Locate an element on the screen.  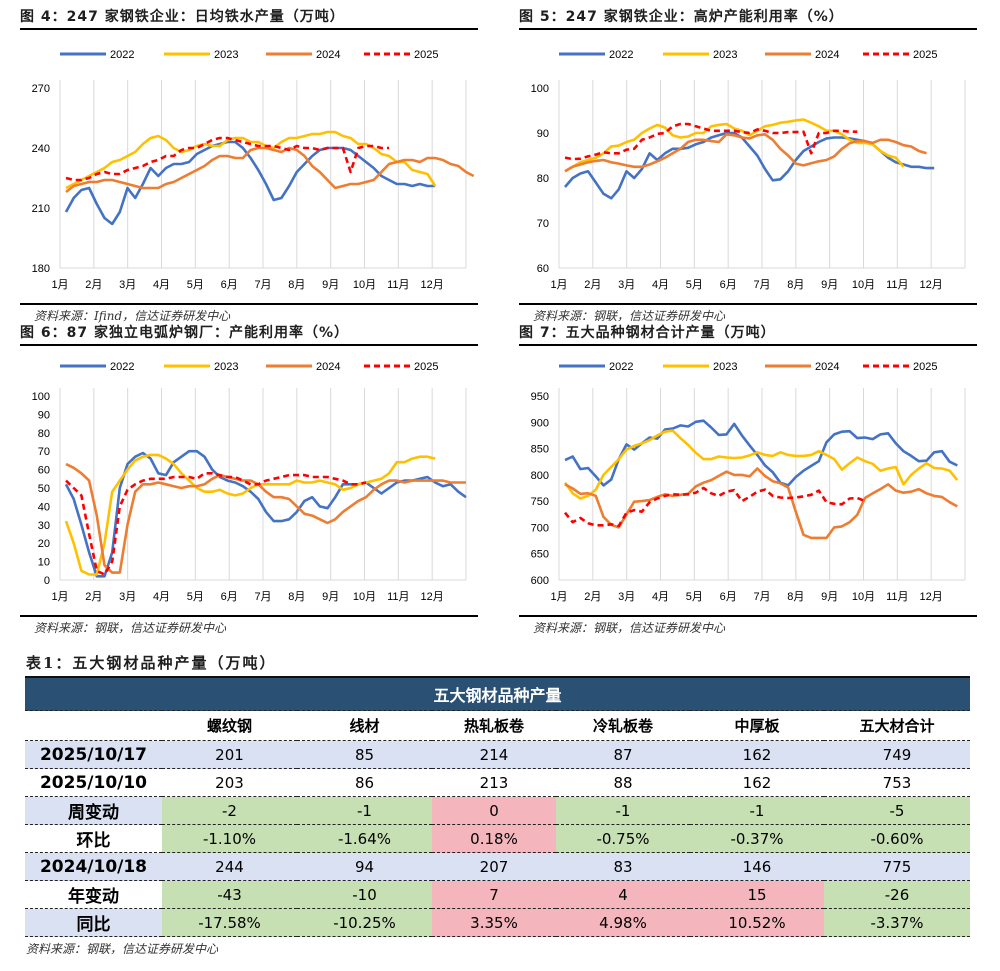
row-label: 同比 is located at coordinates (93, 922).